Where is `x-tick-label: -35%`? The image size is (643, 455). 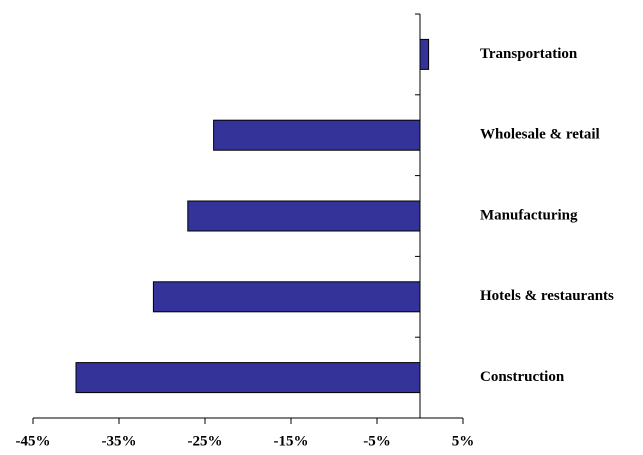
x-tick-label: -35% is located at coordinates (119, 441).